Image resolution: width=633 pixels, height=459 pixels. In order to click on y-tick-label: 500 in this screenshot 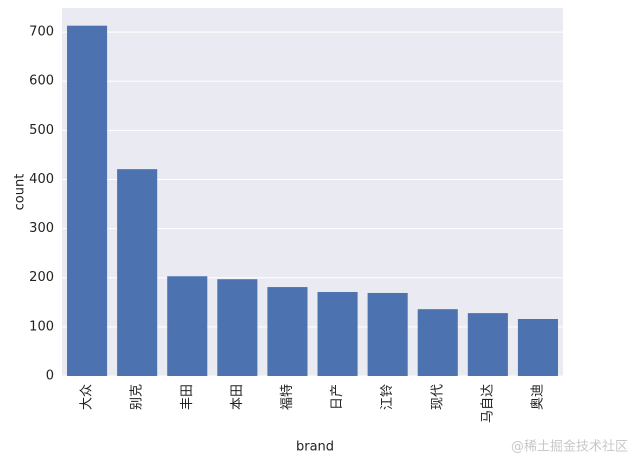, I will do `click(41, 130)`.